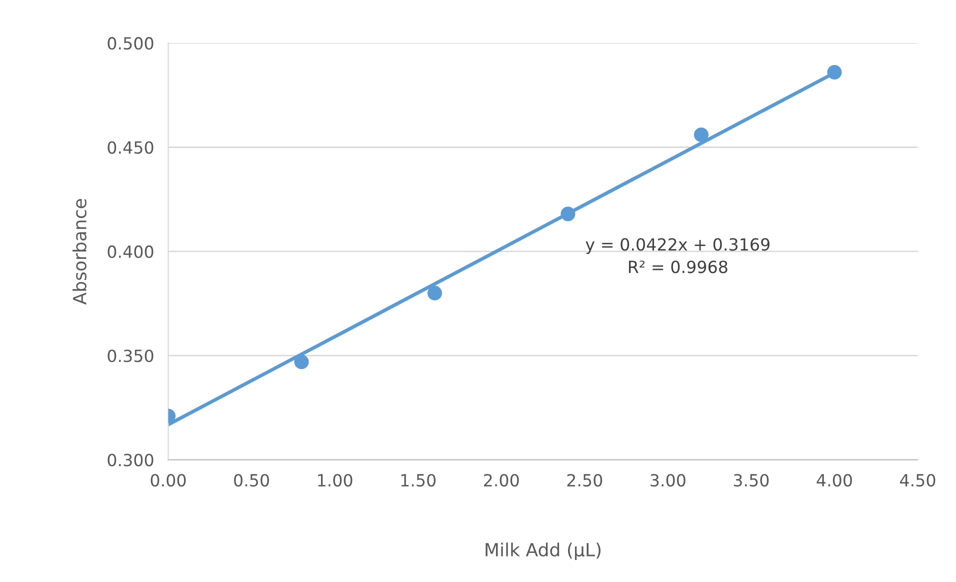 Image resolution: width=956 pixels, height=582 pixels. What do you see at coordinates (678, 256) in the screenshot?
I see `annotation: y = 0.0422x + 0.3169 R² = 0.9968` at bounding box center [678, 256].